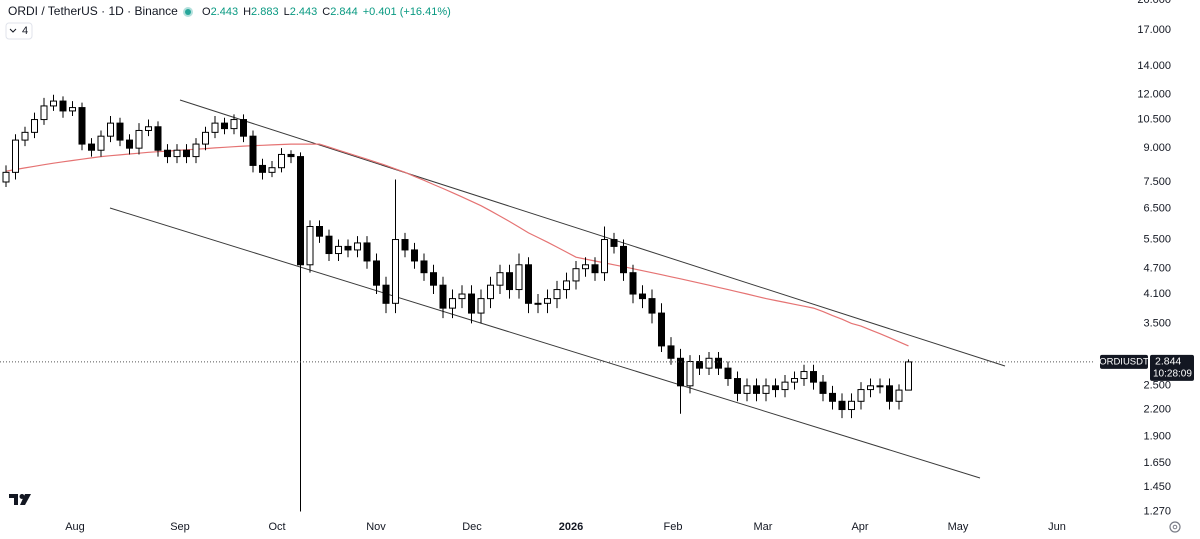  Describe the element at coordinates (673, 527) in the screenshot. I see `x-tick-label: Feb` at that location.